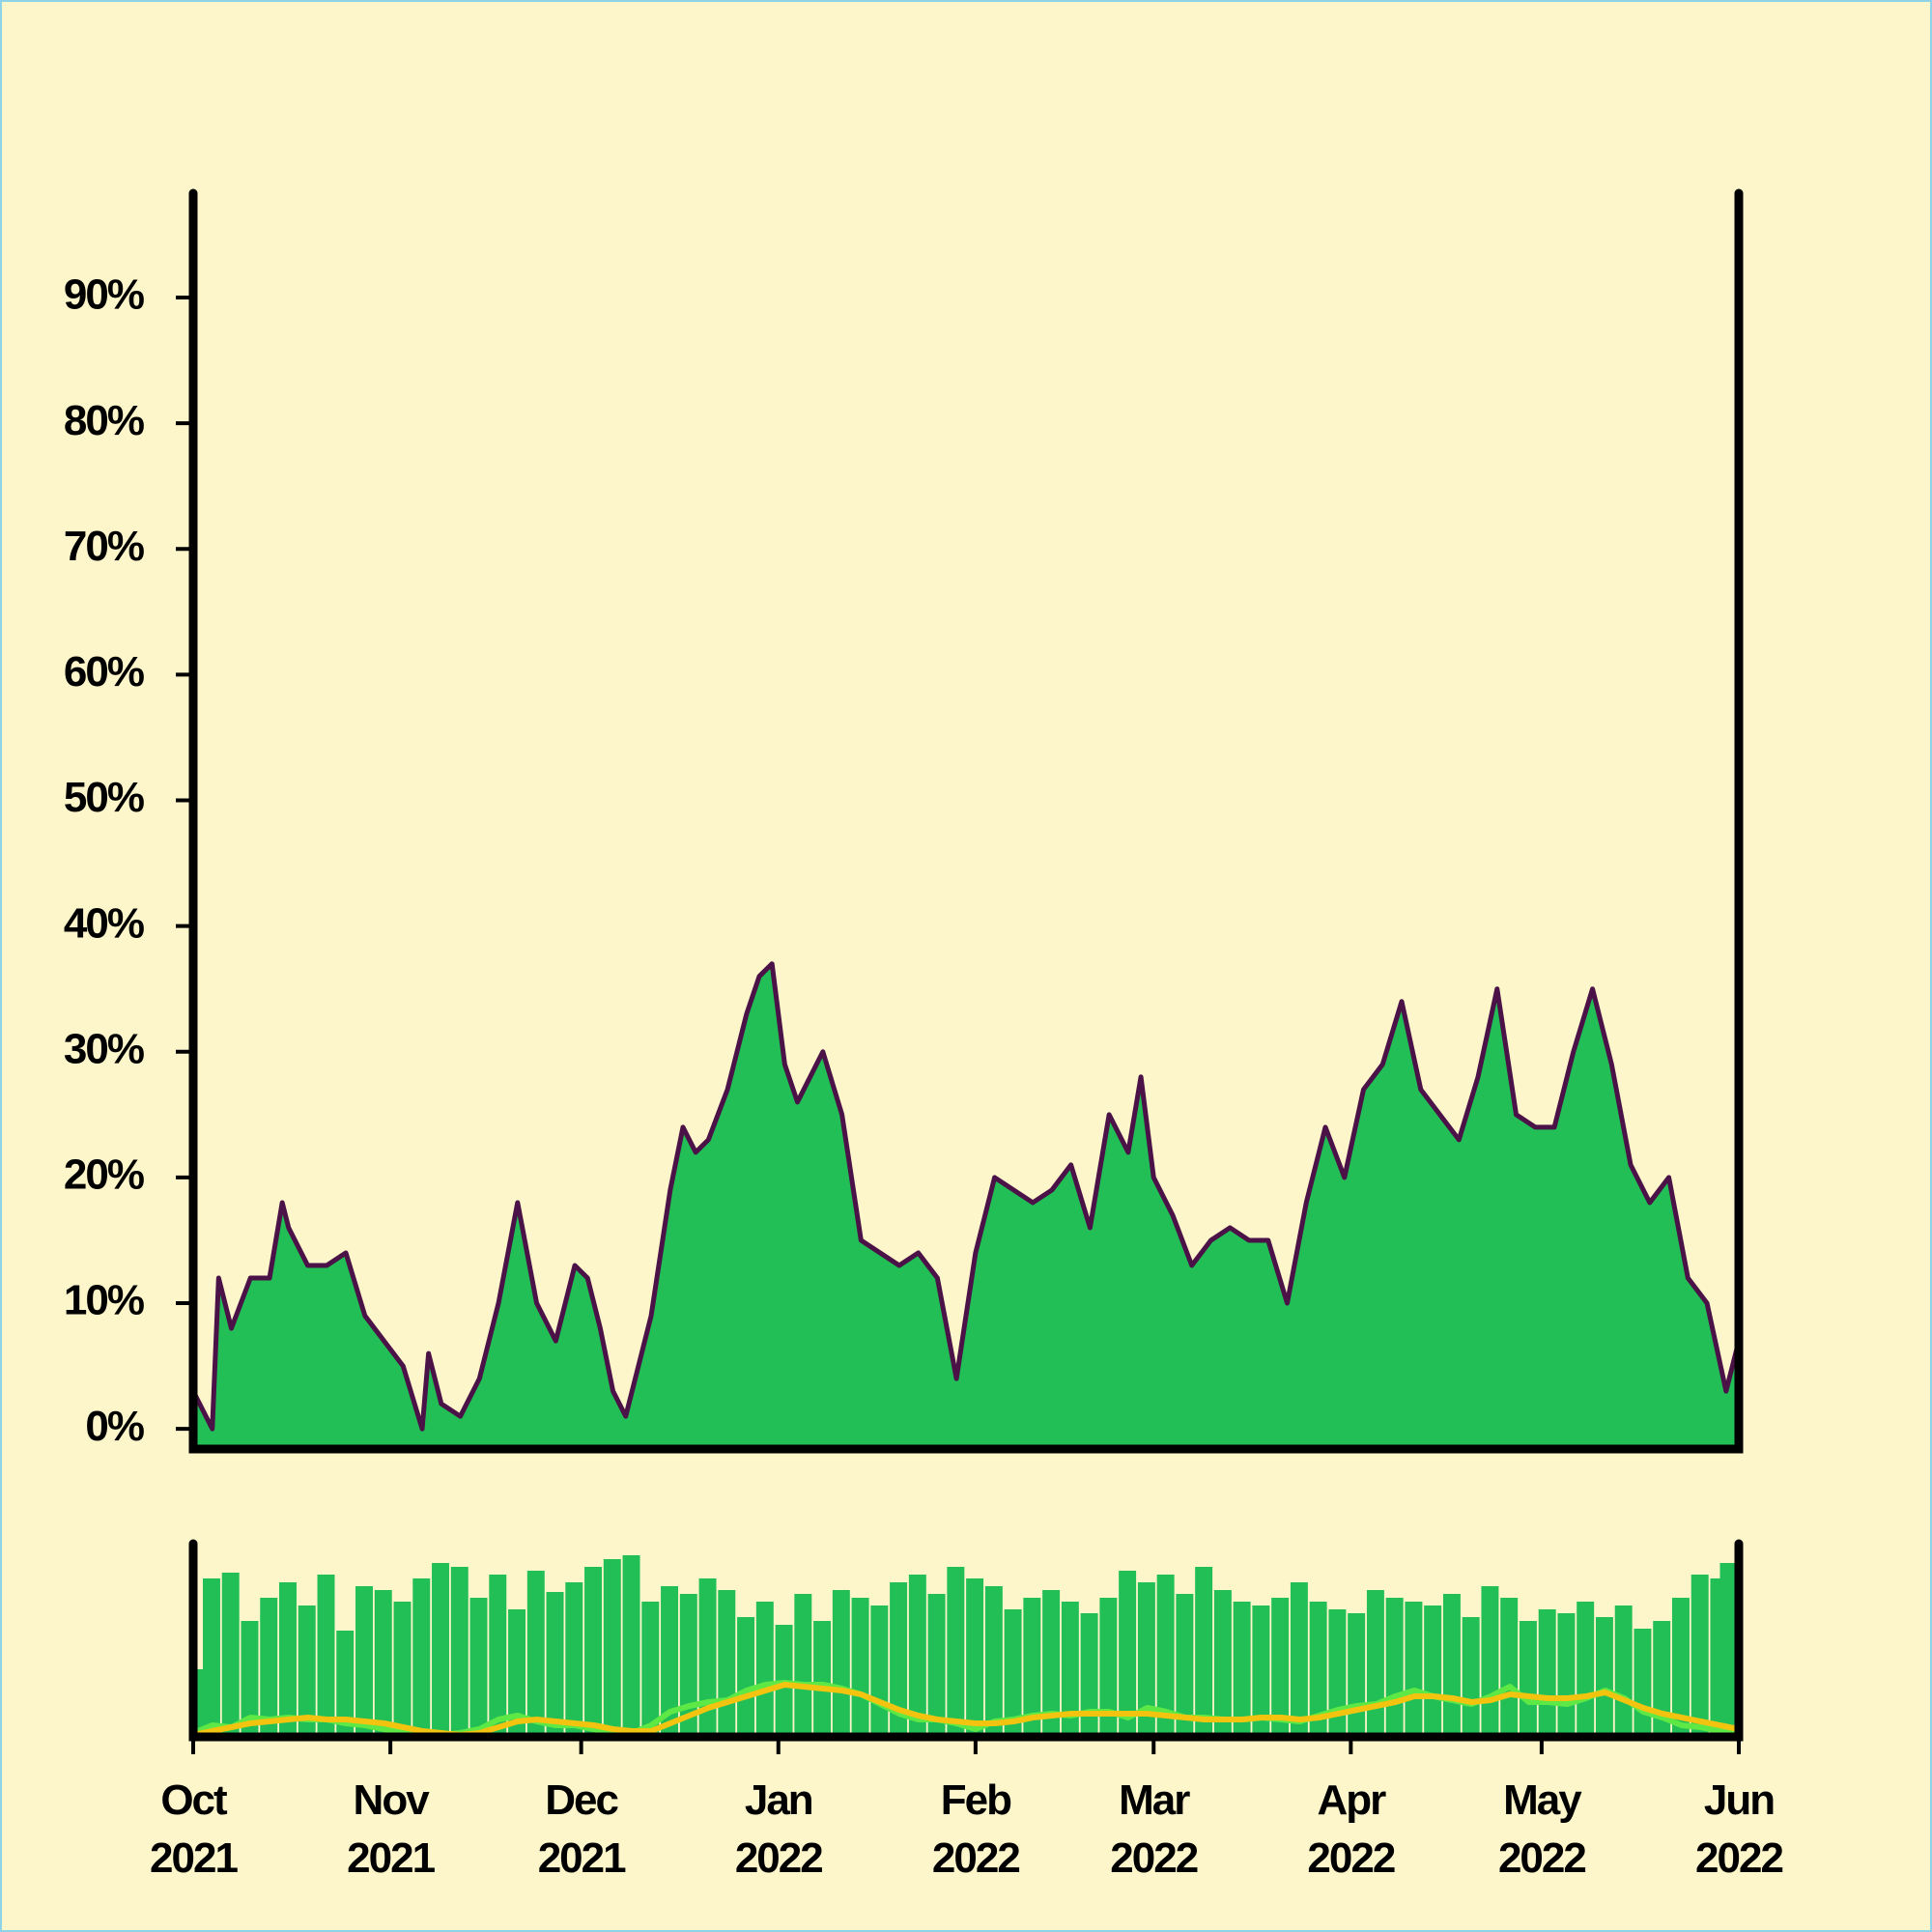 The width and height of the screenshot is (1932, 1932). What do you see at coordinates (1739, 1800) in the screenshot?
I see `x-tick-label-line: Jun` at bounding box center [1739, 1800].